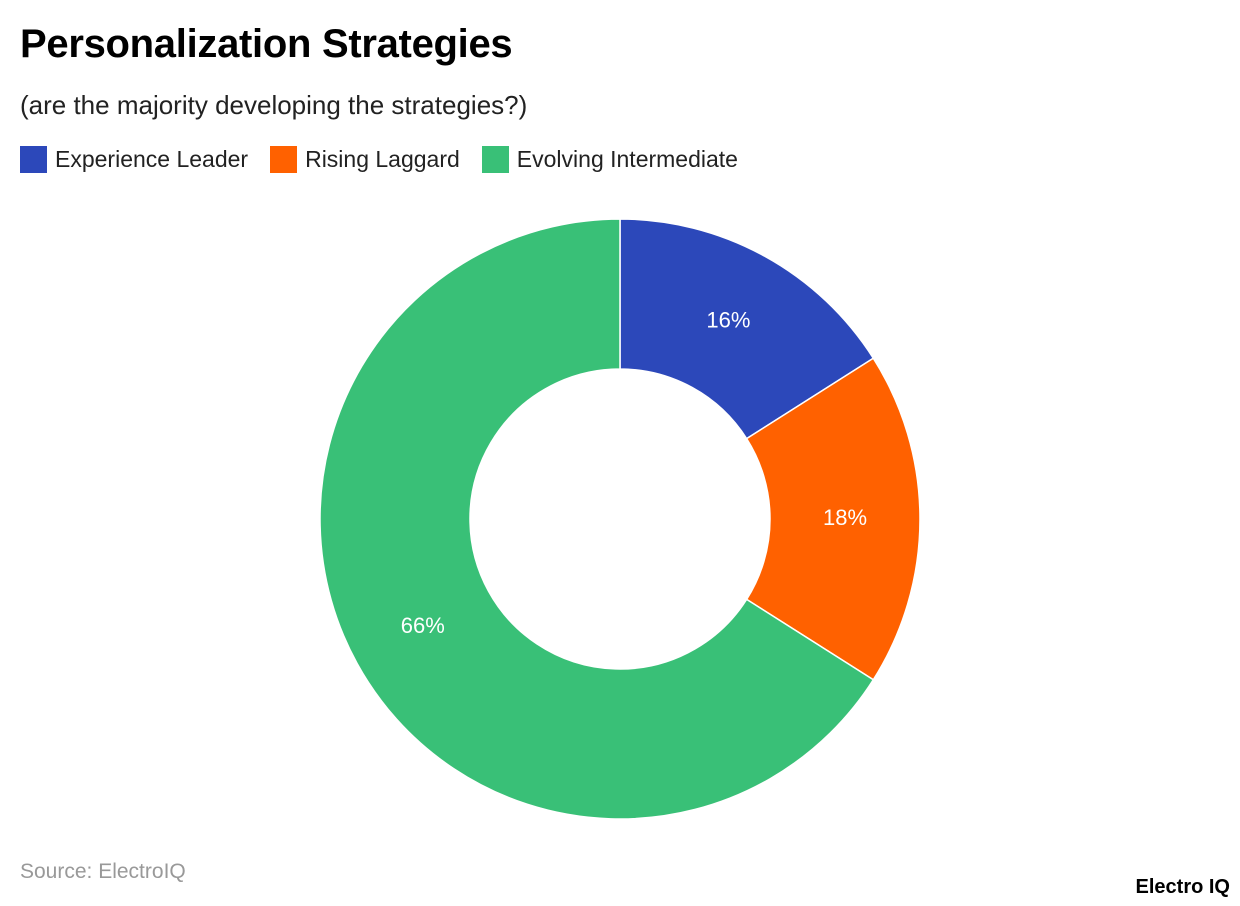 The width and height of the screenshot is (1240, 906). What do you see at coordinates (103, 871) in the screenshot?
I see `source-note: Source: ElectroIQ` at bounding box center [103, 871].